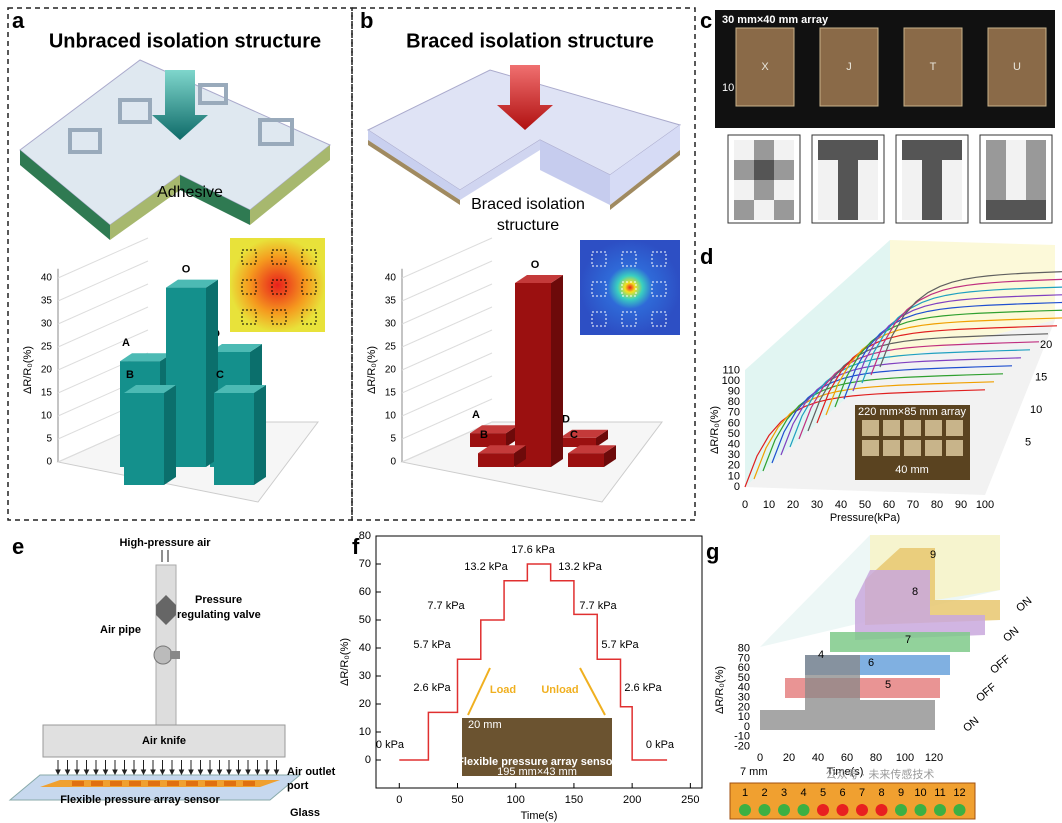 This screenshot has width=1062, height=823. What do you see at coordinates (734, 423) in the screenshot?
I see `y-tick-label: 60` at bounding box center [734, 423].